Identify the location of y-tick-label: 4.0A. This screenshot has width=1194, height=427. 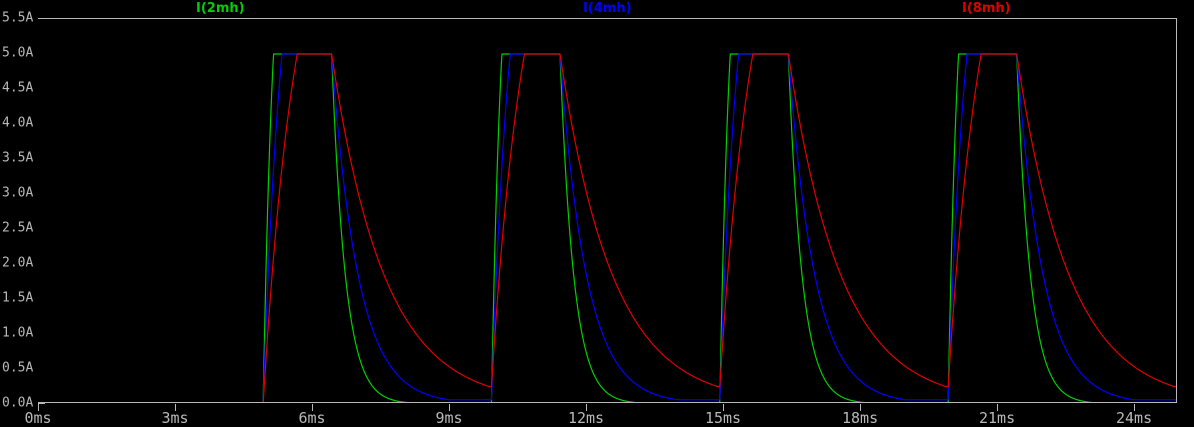
(18, 123).